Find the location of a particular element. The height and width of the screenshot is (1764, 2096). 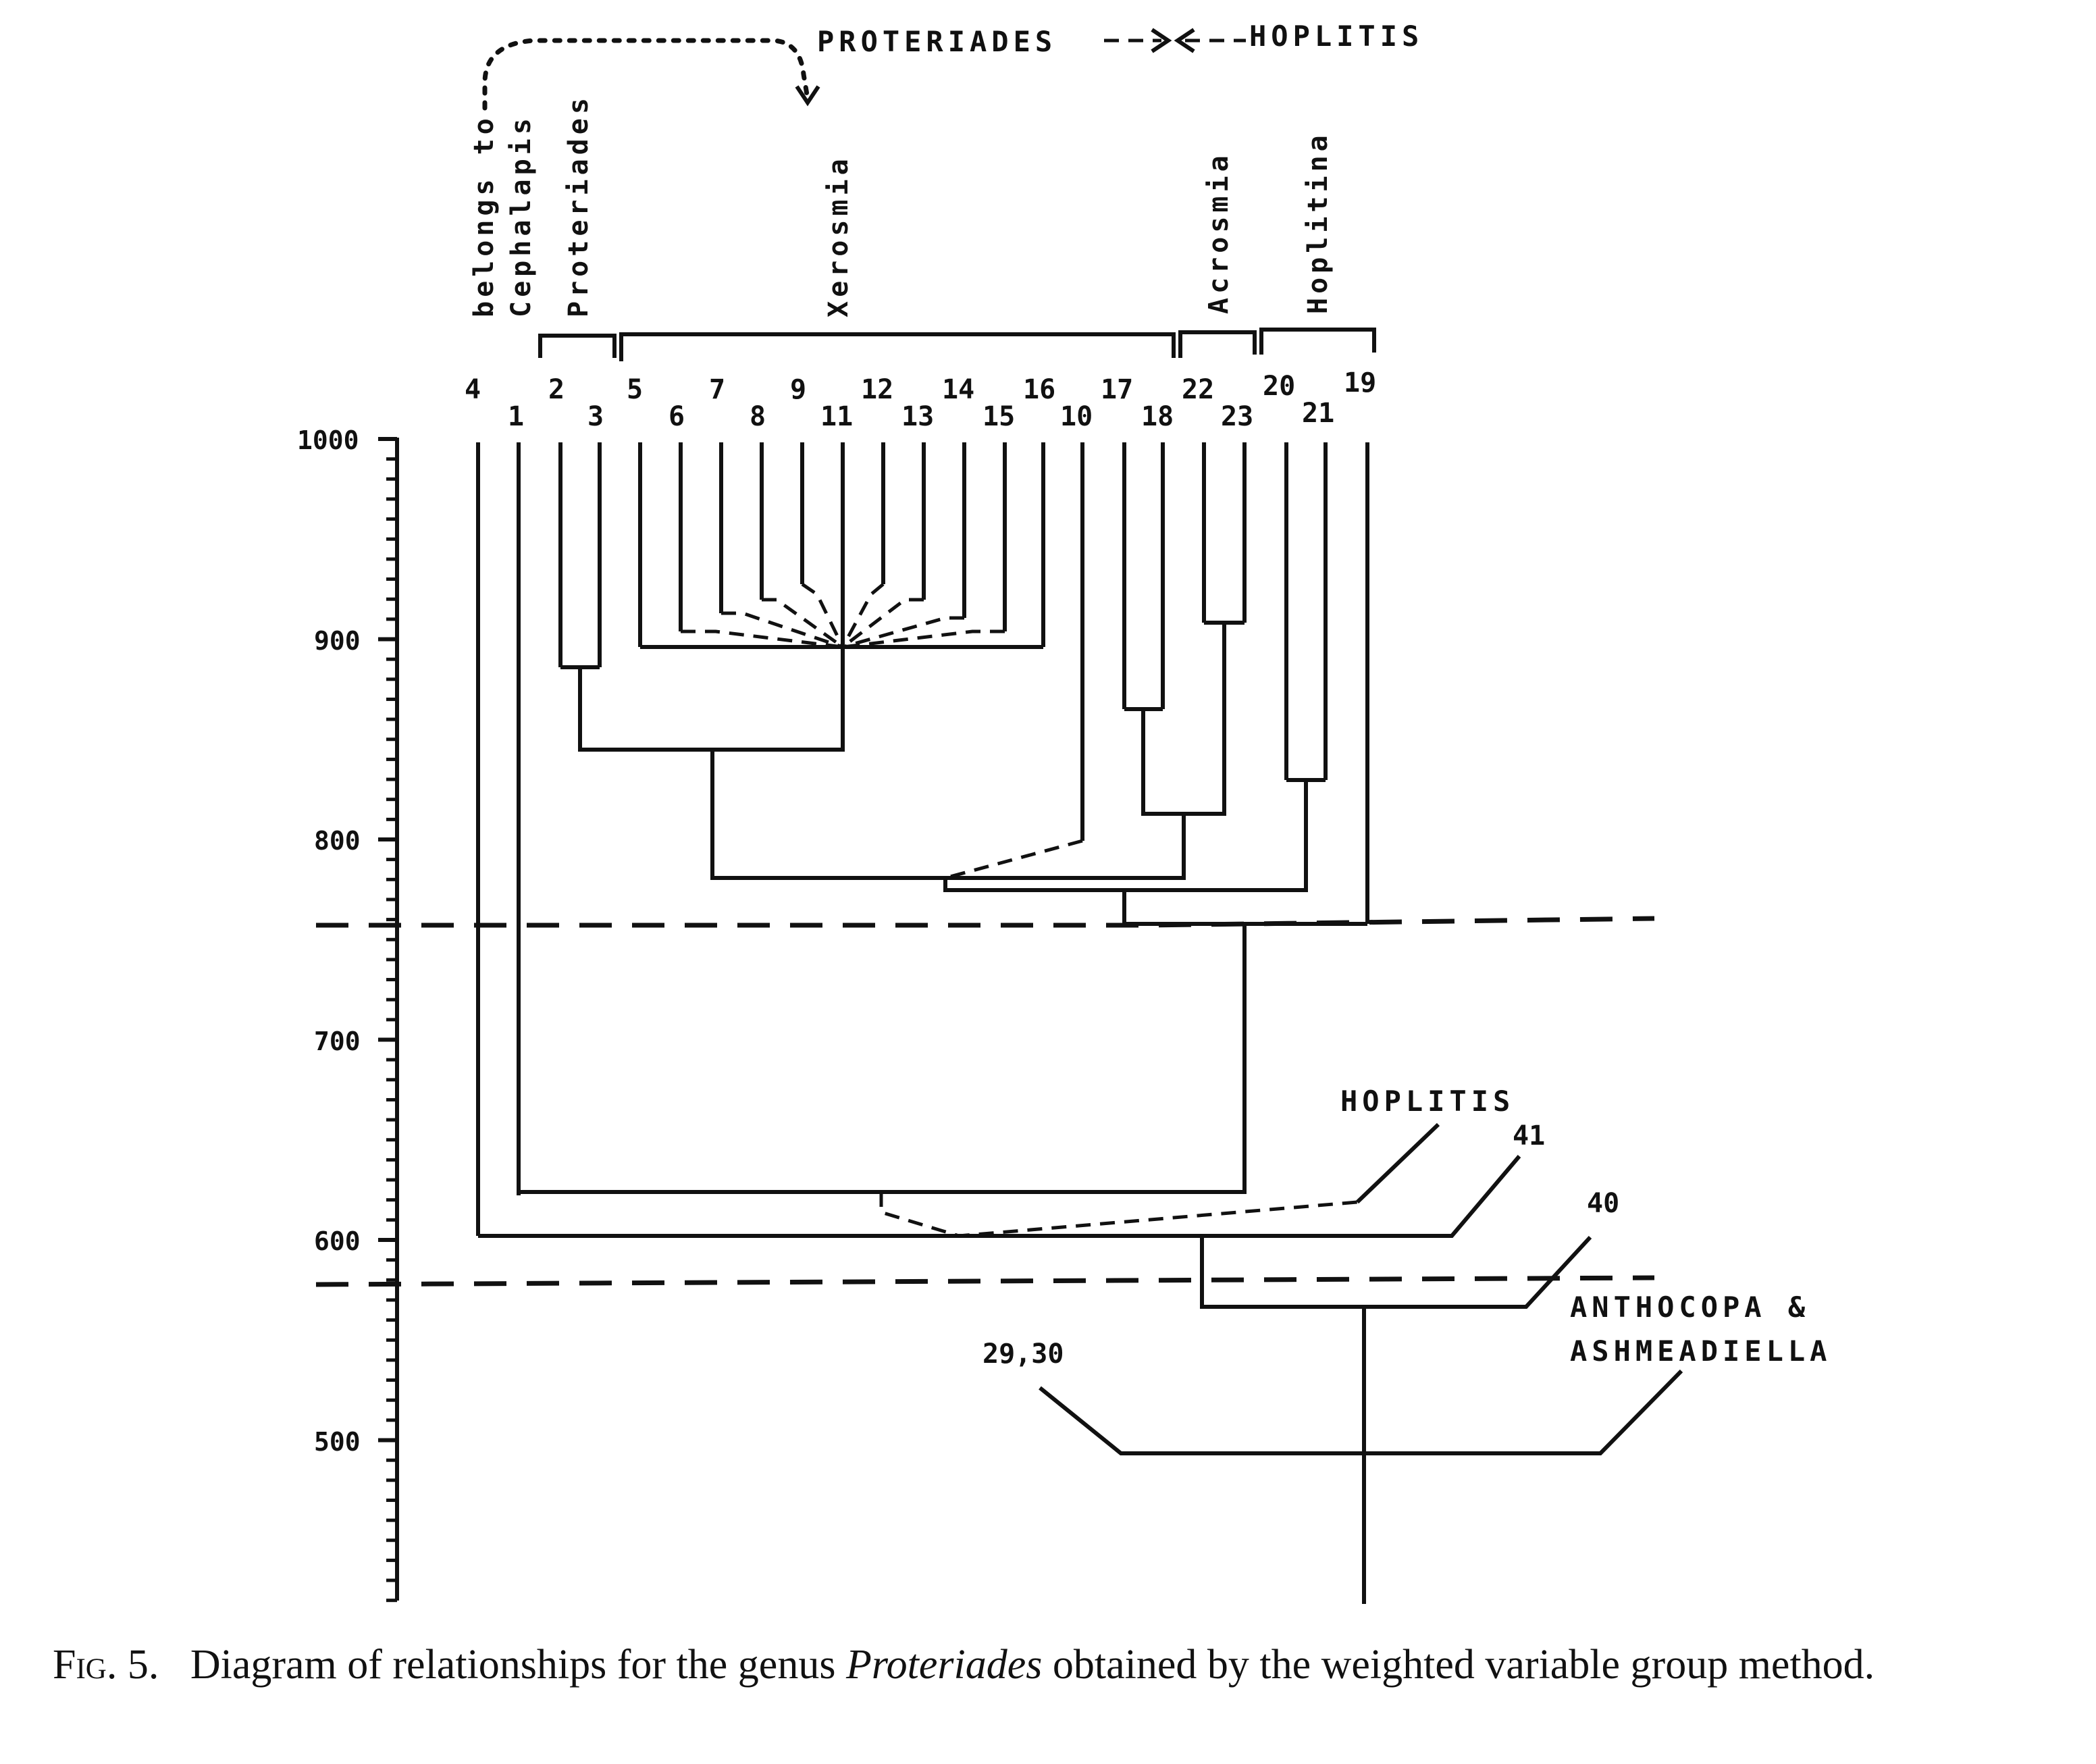

leaf-label-12: 12 is located at coordinates (877, 389).